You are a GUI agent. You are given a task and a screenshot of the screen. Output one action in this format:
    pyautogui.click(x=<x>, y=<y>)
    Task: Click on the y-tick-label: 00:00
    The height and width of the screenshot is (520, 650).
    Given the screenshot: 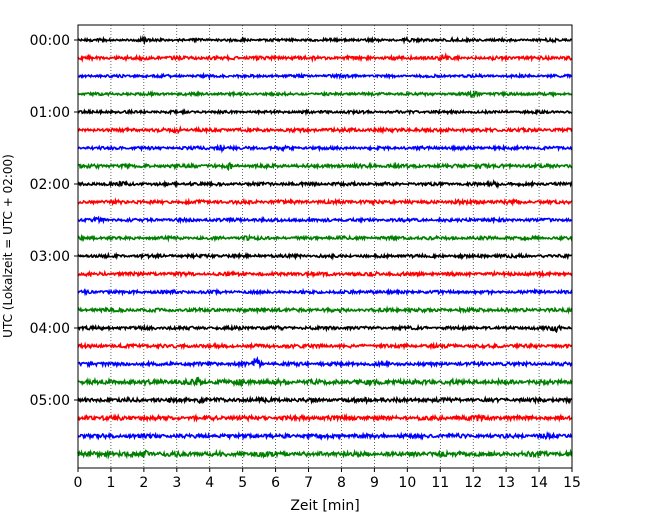 What is the action you would take?
    pyautogui.click(x=50, y=41)
    